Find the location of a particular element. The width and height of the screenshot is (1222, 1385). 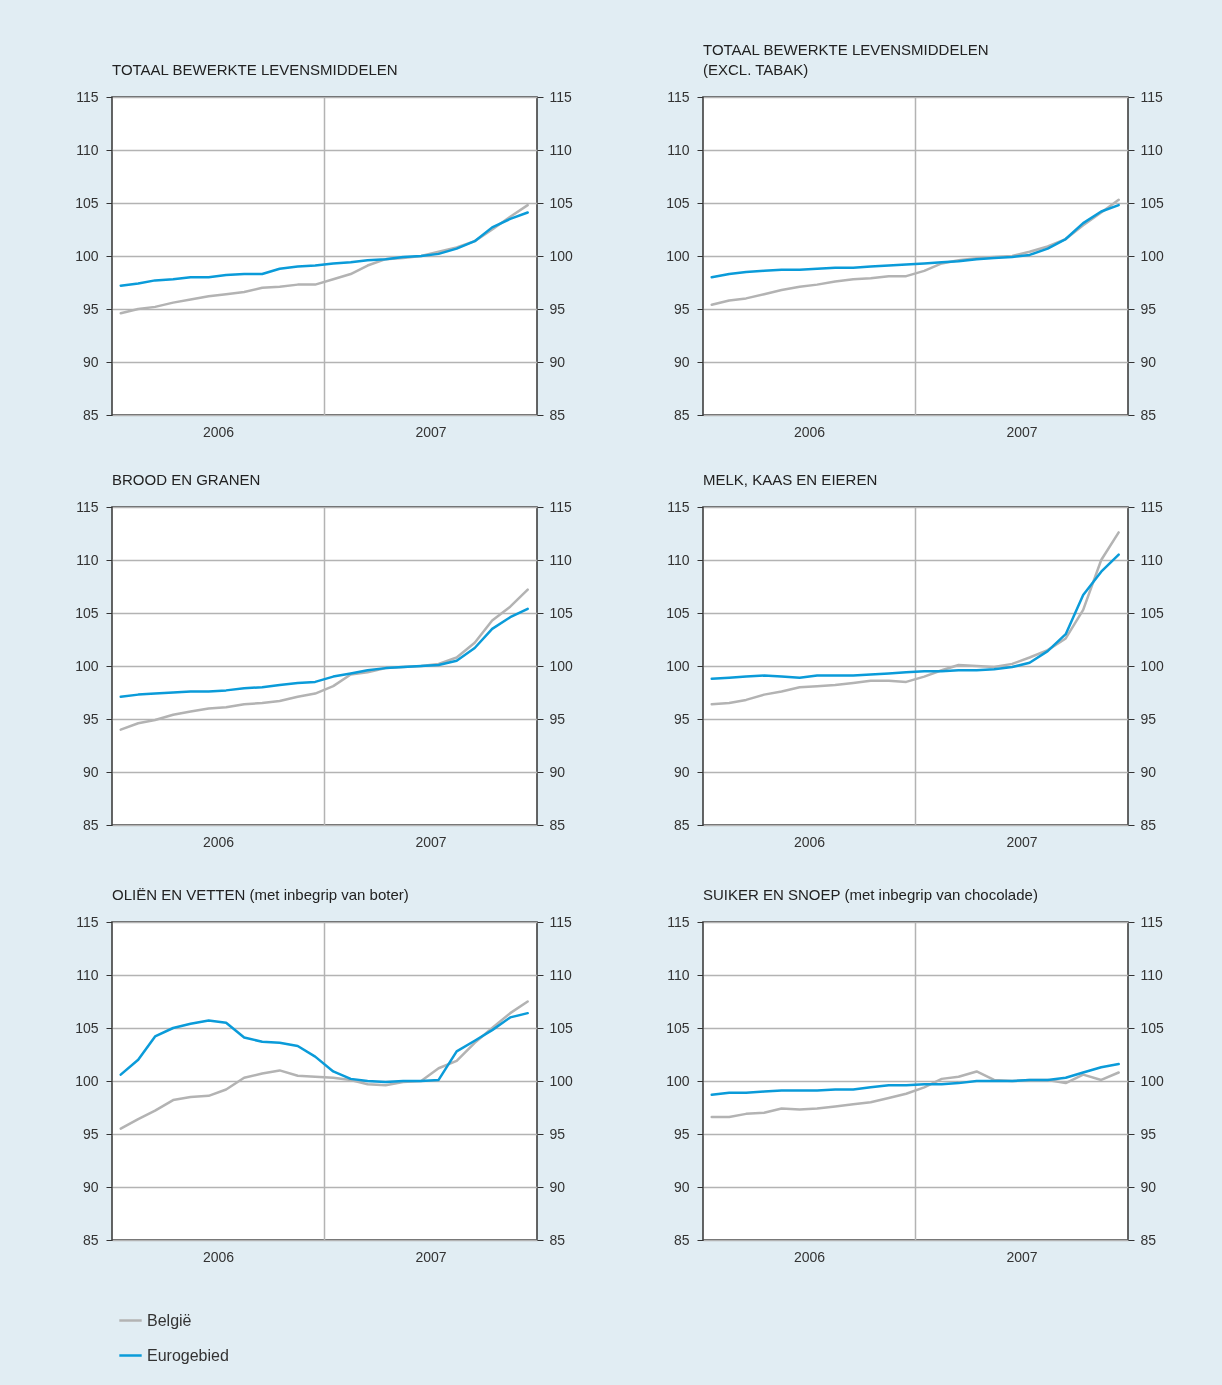

chart-title: SUIKER EN SNOEP (met inbegrip van chocolade) is located at coordinates (870, 894).